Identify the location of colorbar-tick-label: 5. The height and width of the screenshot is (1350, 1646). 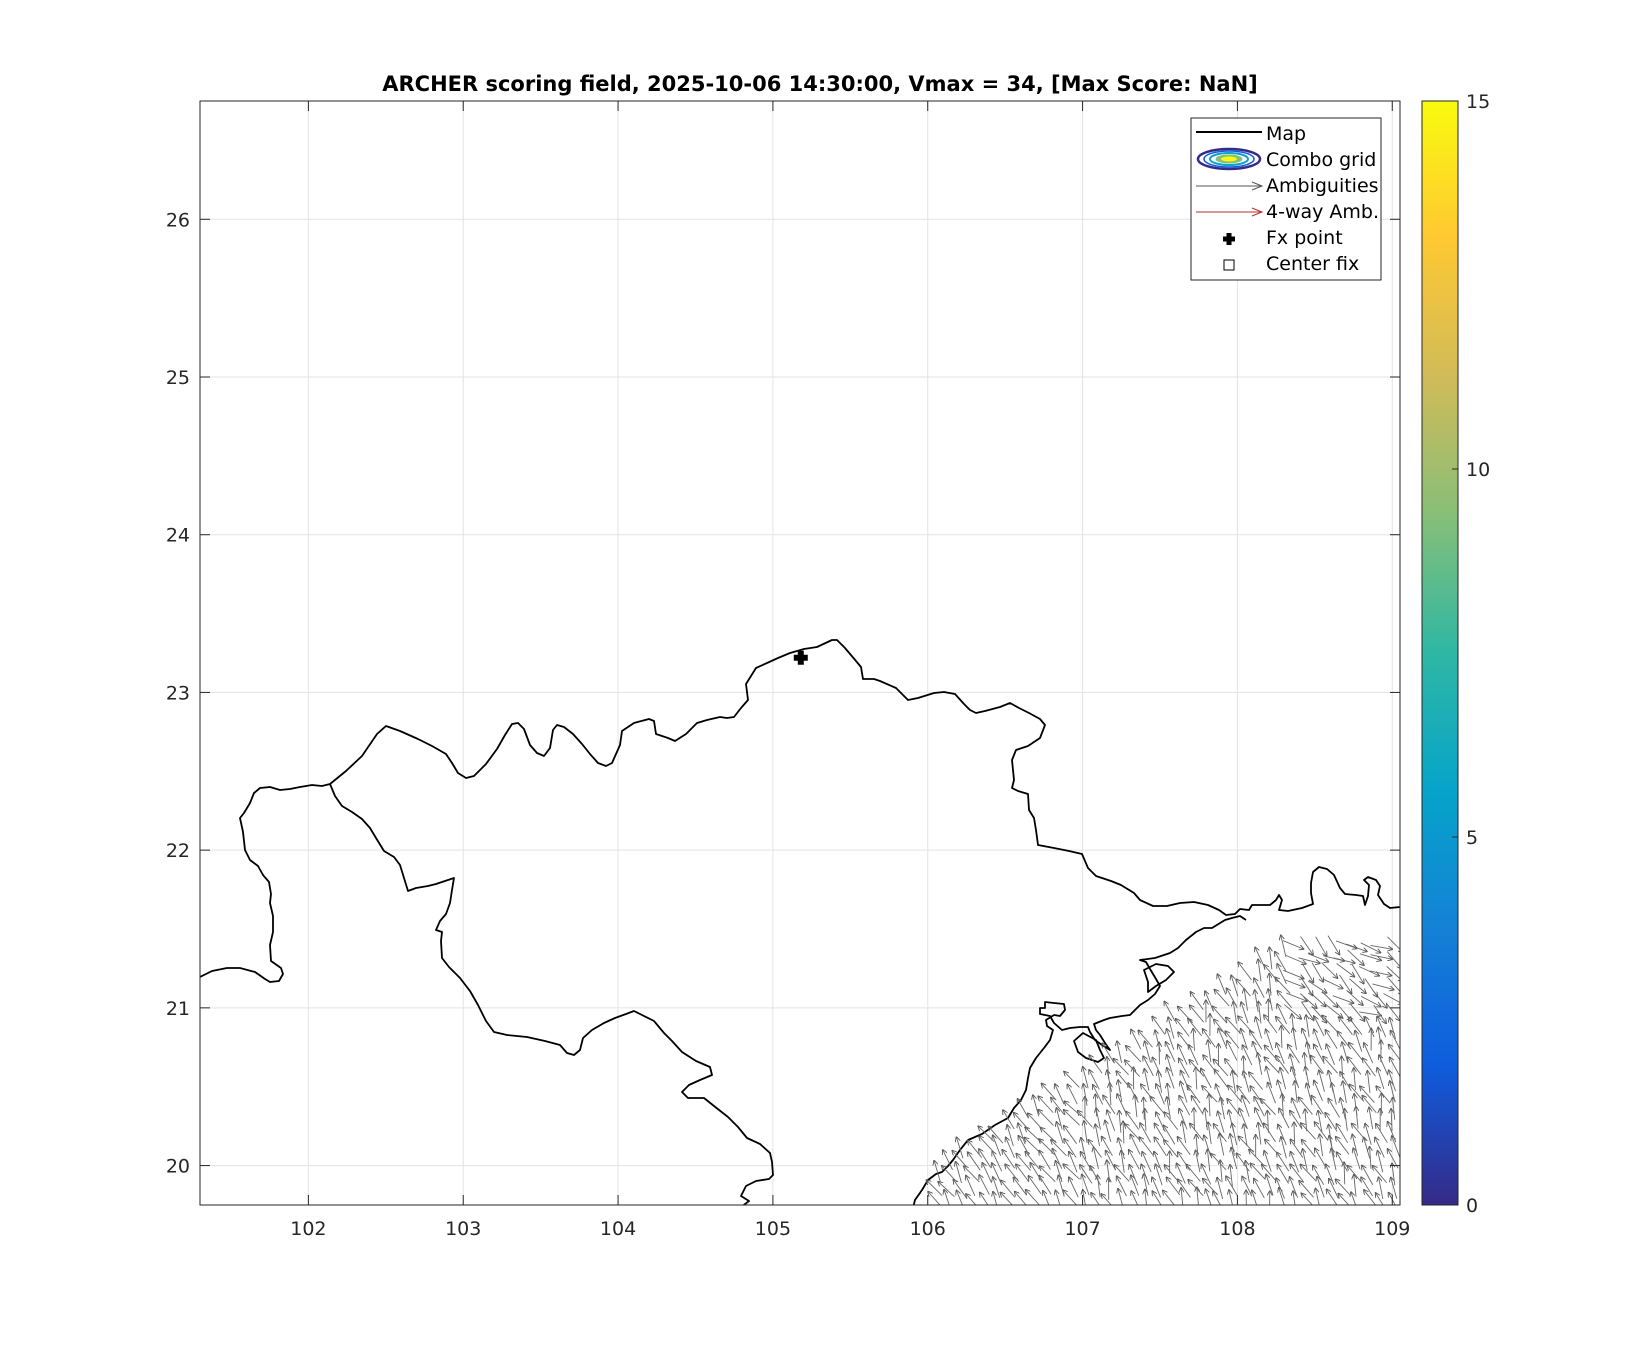
(1472, 838).